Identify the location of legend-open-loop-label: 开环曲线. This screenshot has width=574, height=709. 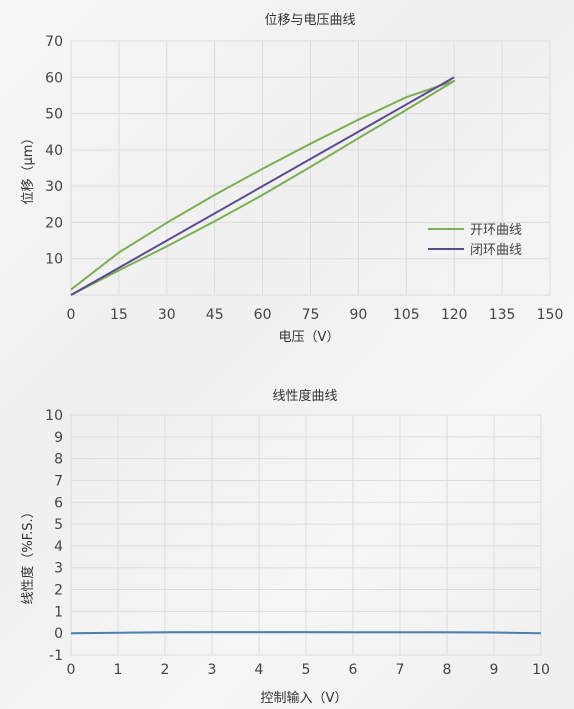
(496, 230).